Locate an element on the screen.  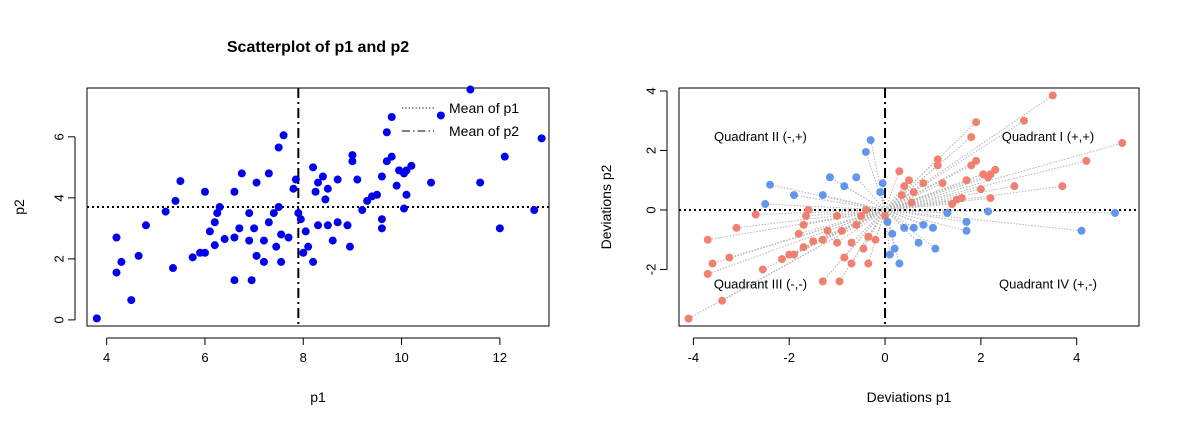
legend-mean-p1: Mean of p1 is located at coordinates (484, 108).